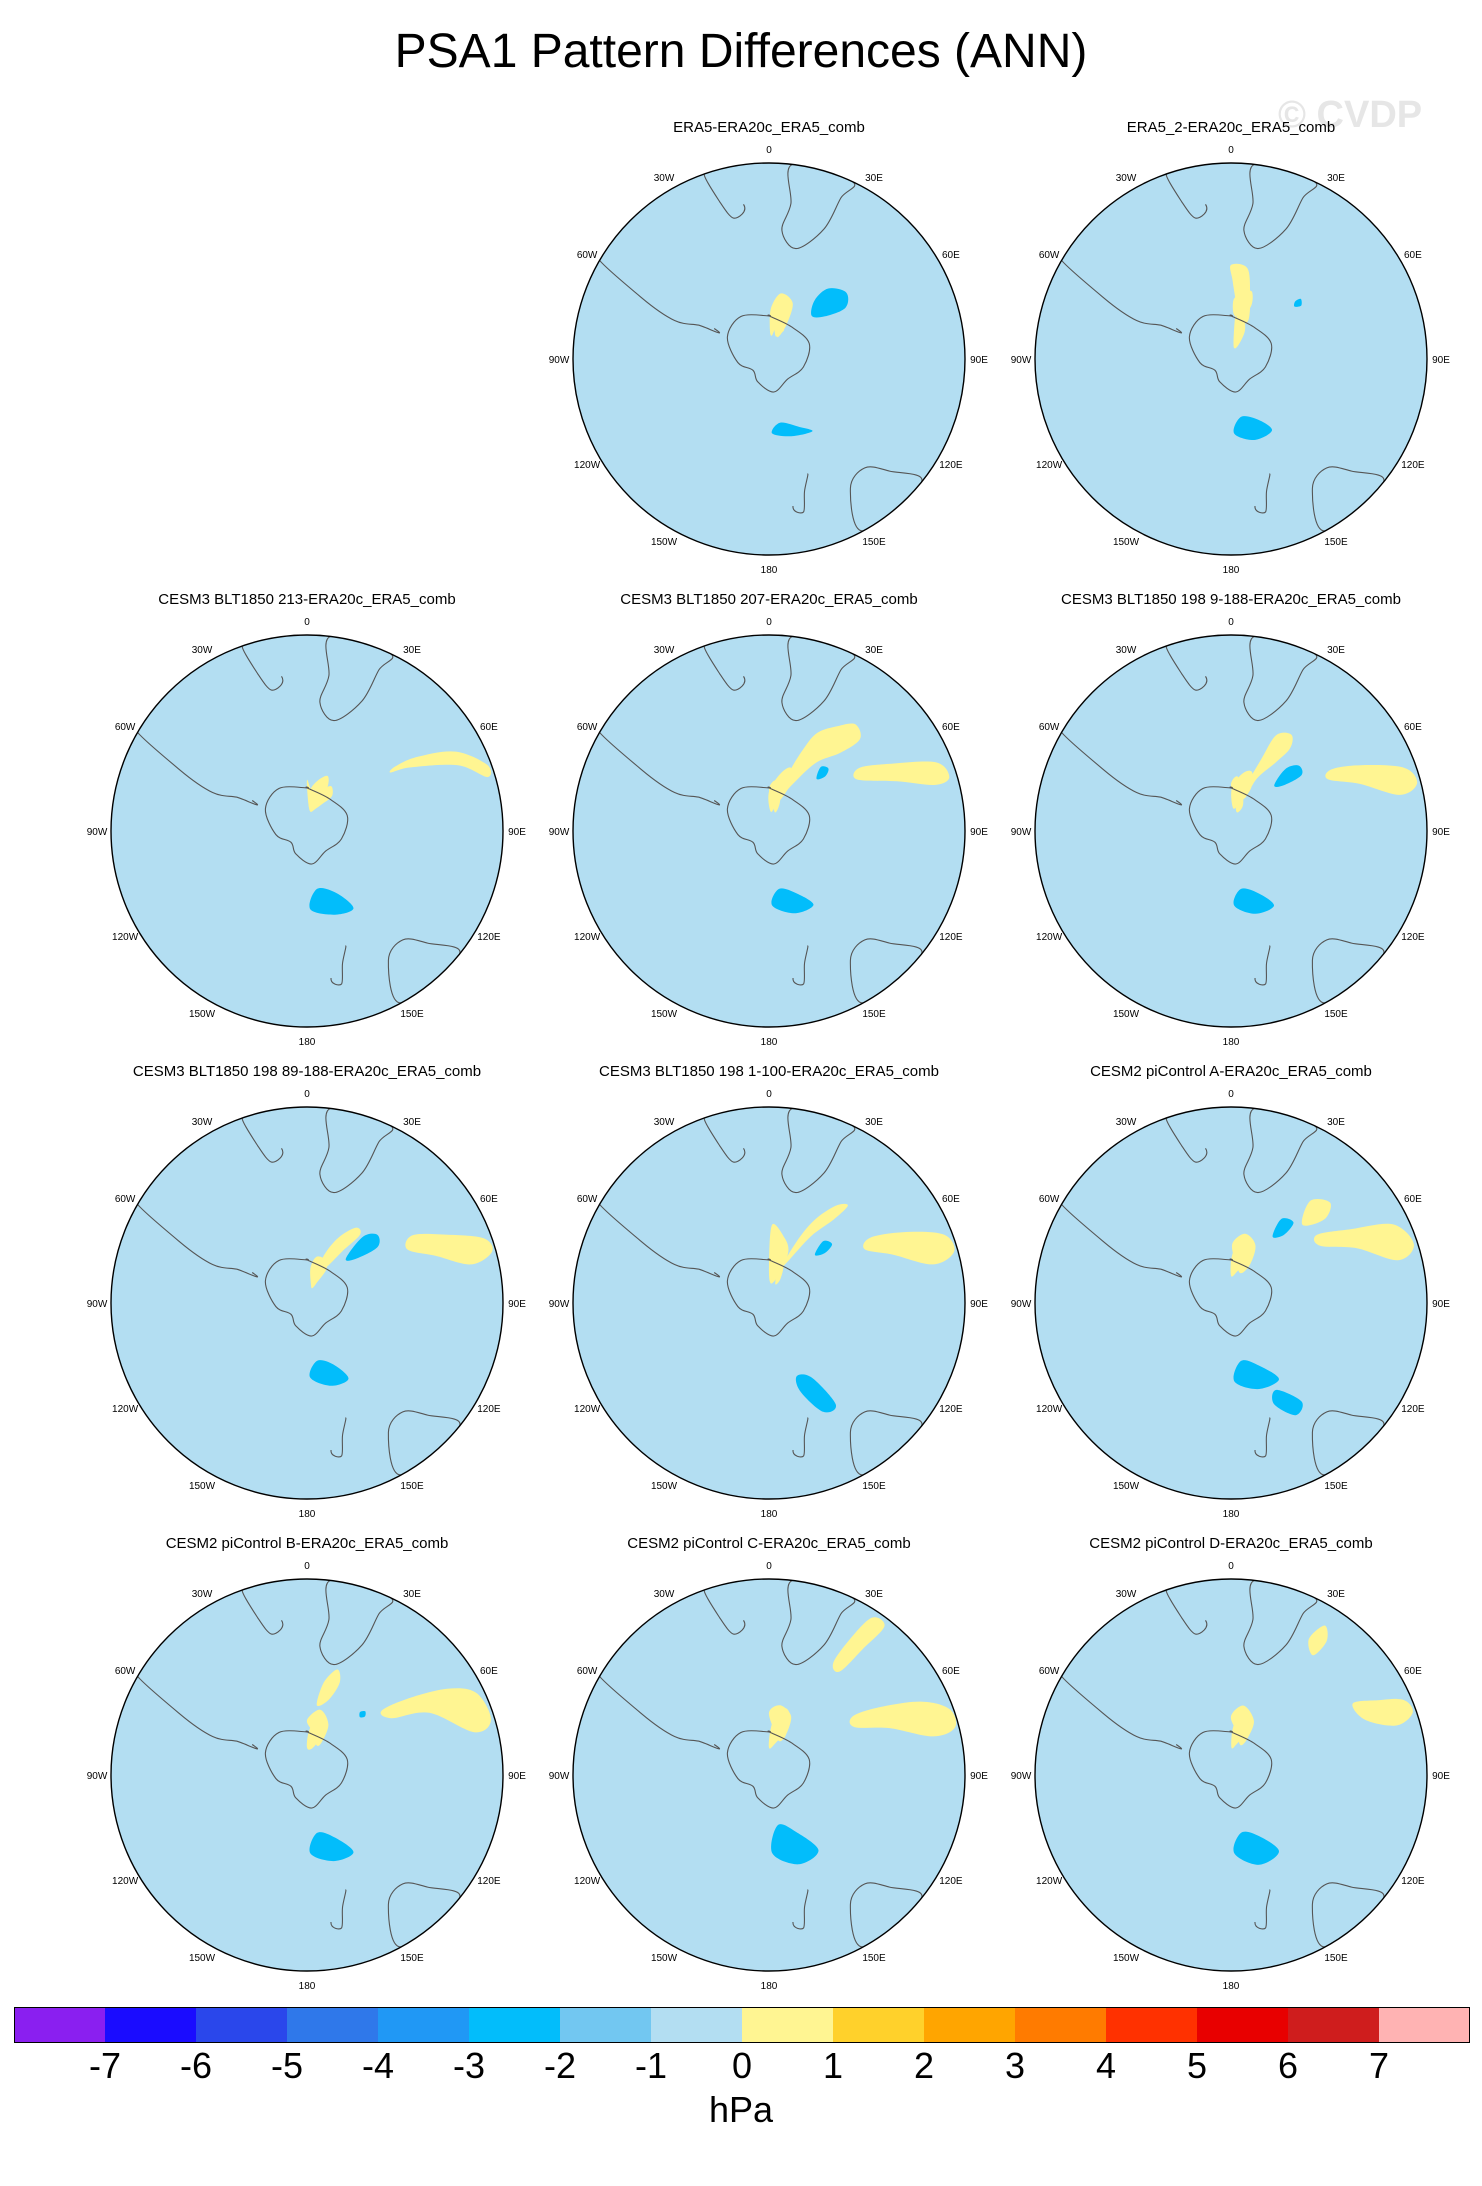  Describe the element at coordinates (924, 2065) in the screenshot. I see `colorbar-tick-label: 2` at that location.